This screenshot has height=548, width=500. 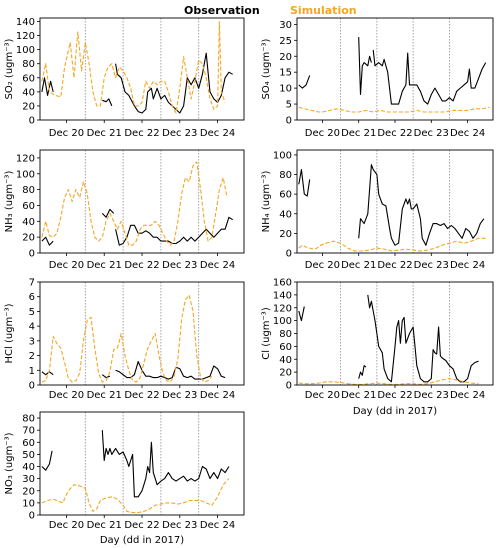 I want to click on y-tick-label: 6, so click(x=32, y=297).